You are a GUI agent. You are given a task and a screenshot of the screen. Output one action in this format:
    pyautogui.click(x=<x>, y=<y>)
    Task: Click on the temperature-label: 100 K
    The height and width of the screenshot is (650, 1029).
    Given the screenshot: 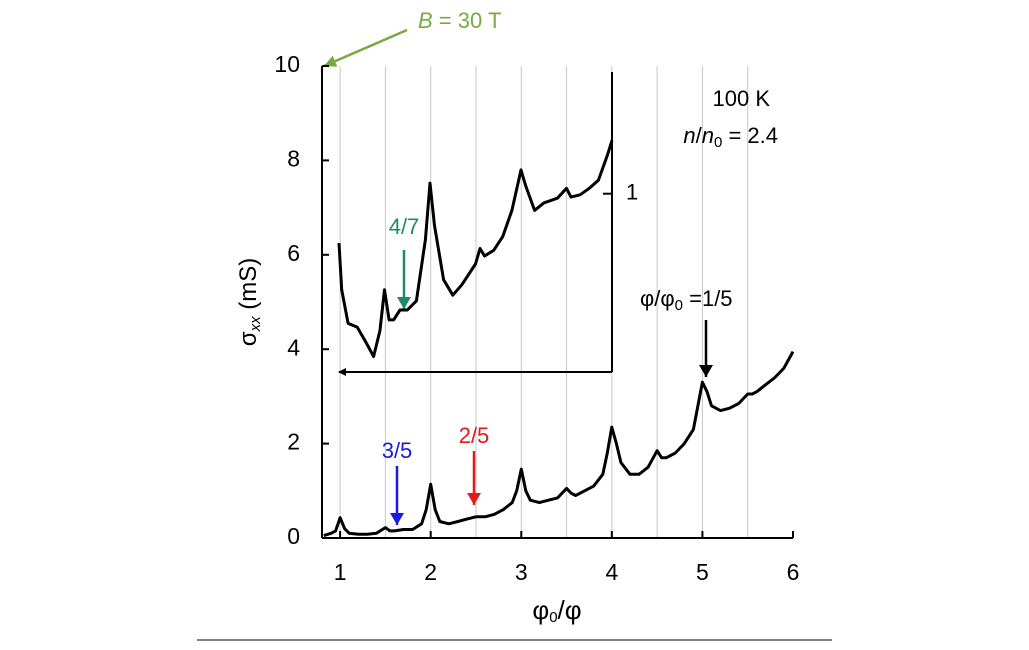 What is the action you would take?
    pyautogui.click(x=742, y=98)
    